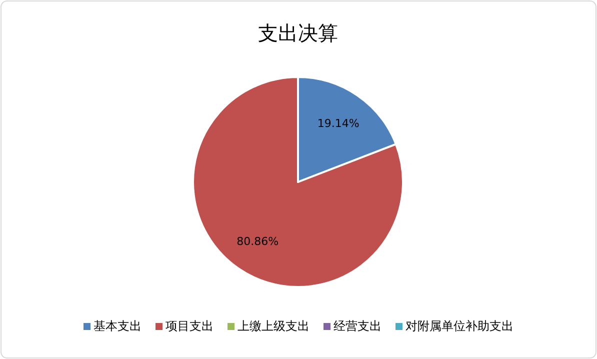  What do you see at coordinates (358, 326) in the screenshot?
I see `legend-label: 经营支出` at bounding box center [358, 326].